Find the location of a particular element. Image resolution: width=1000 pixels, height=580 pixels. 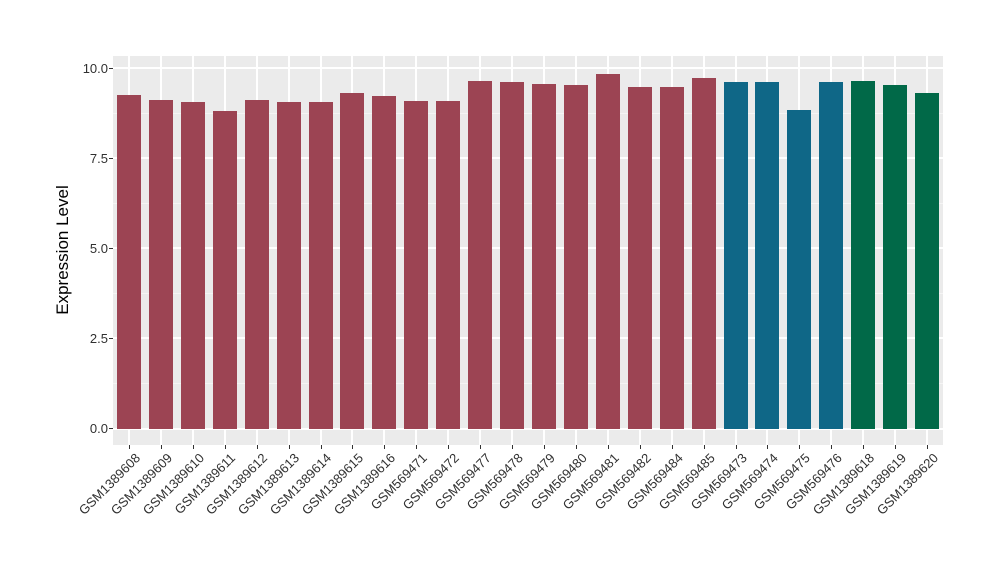

y-axis-tick-label: 0.0 is located at coordinates (98, 428).